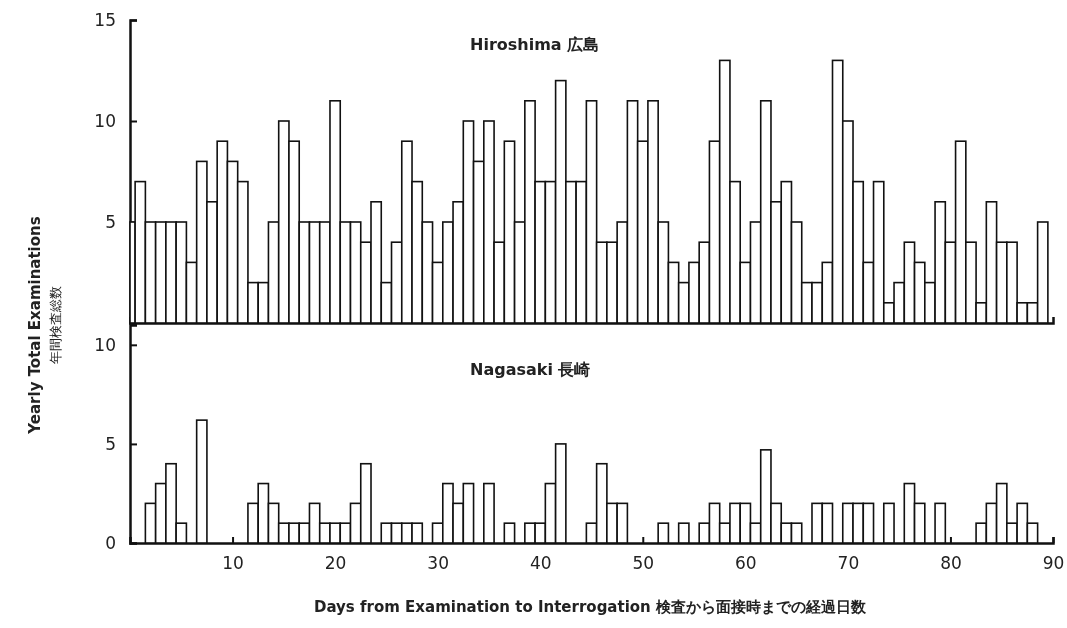 The height and width of the screenshot is (628, 1067). I want to click on x-axis-title: Days from Examination to Interrogation 検査から面接時までの経過日数, so click(590, 607).